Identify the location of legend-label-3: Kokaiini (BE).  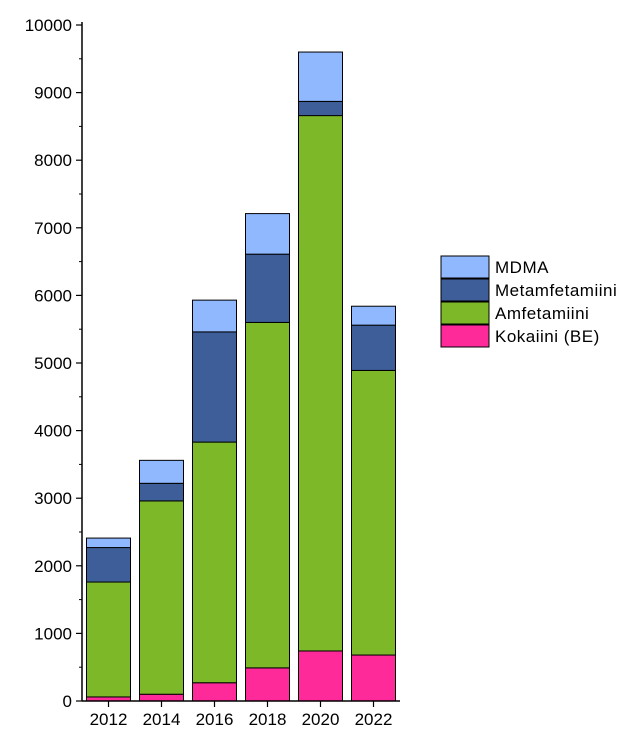
(547, 336).